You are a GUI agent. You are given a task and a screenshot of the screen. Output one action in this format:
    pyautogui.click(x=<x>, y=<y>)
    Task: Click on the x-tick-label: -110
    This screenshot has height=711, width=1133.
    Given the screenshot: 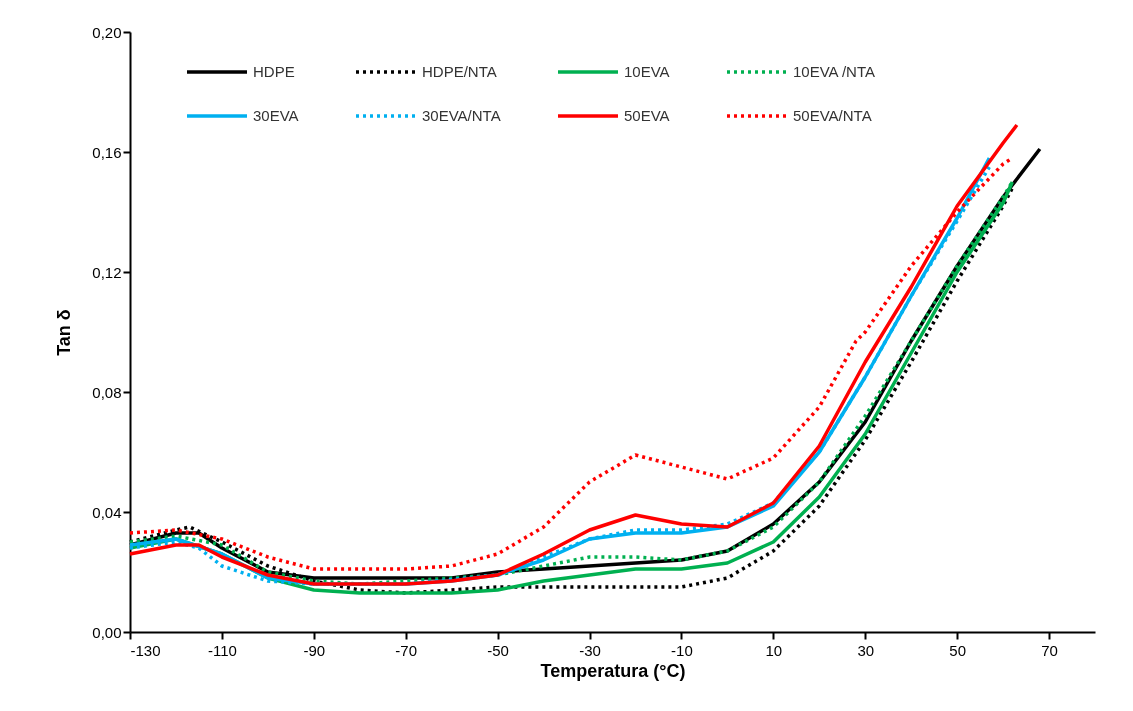 What is the action you would take?
    pyautogui.click(x=222, y=650)
    